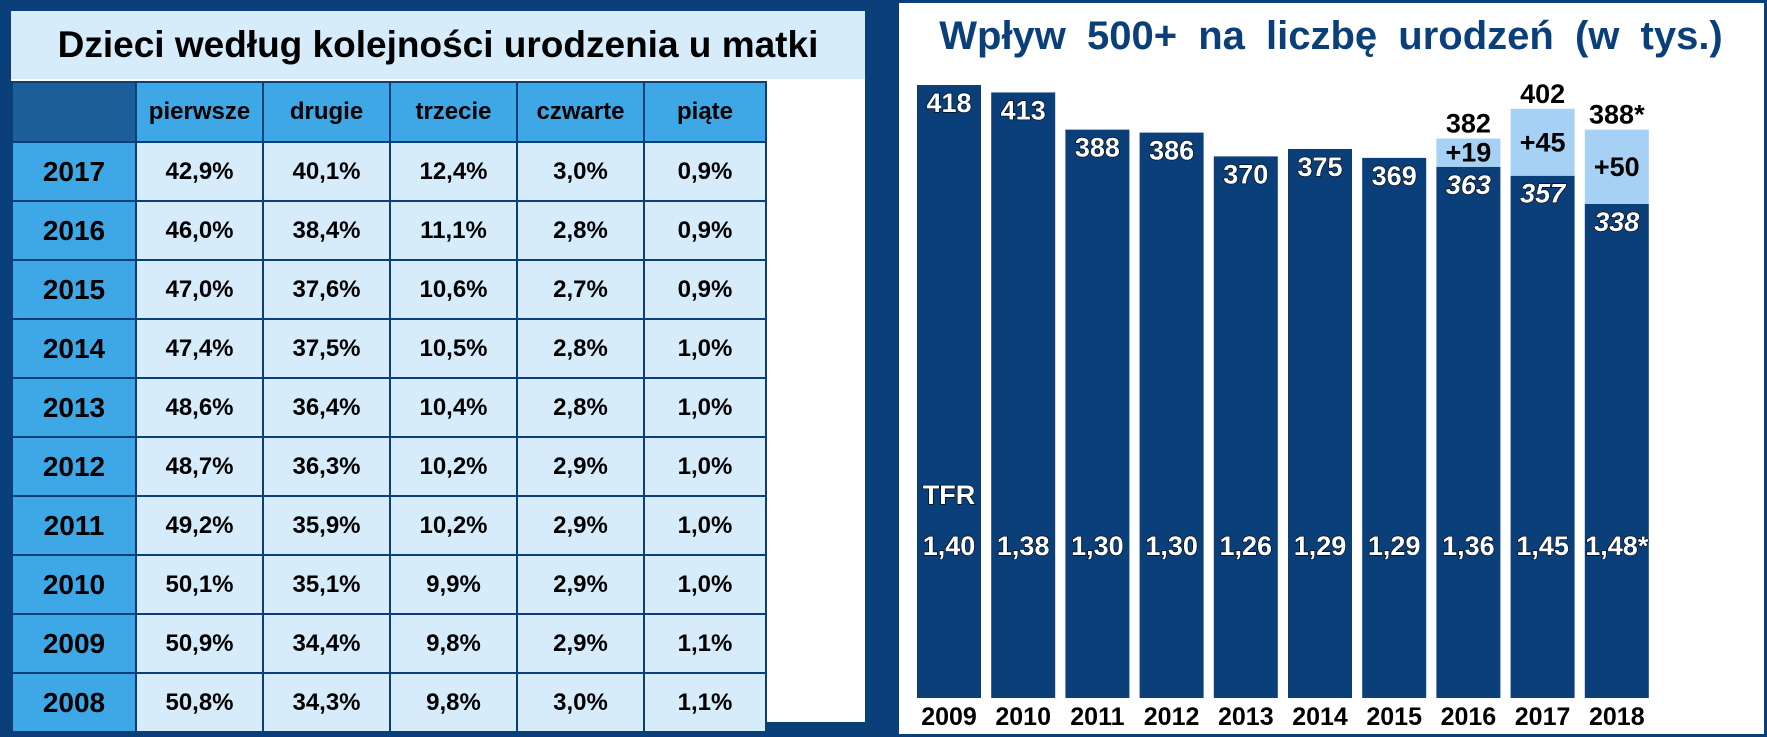 This screenshot has width=1767, height=737. Describe the element at coordinates (326, 407) in the screenshot. I see `table-cell: 36,4%` at that location.